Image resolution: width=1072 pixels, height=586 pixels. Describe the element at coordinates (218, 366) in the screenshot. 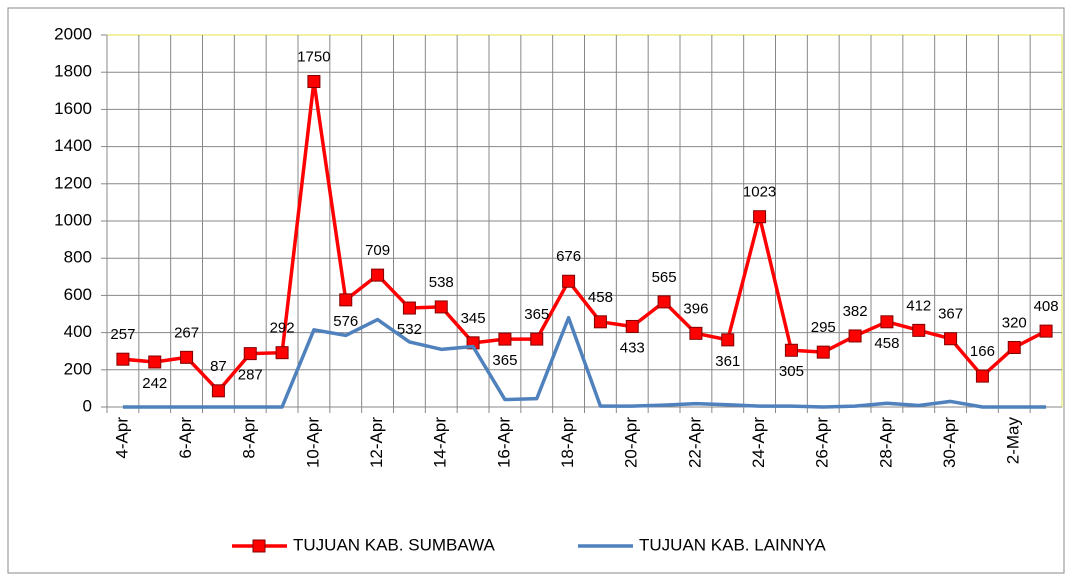

I see `data-label: 87` at that location.